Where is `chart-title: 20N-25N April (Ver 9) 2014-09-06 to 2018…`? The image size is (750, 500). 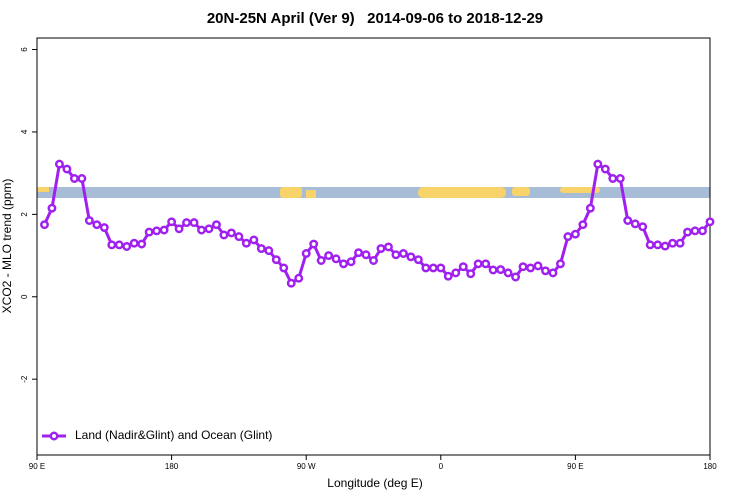
chart-title: 20N-25N April (Ver 9) 2014-09-06 to 2018… is located at coordinates (375, 18).